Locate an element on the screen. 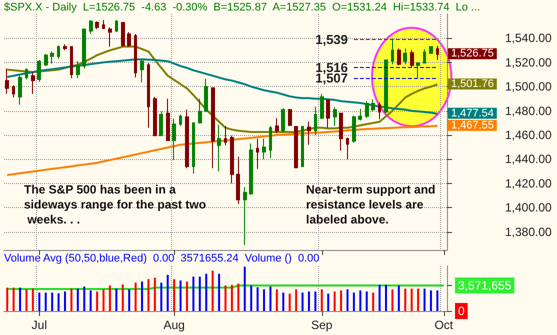 The image size is (557, 335). data-label: 1,501.76 is located at coordinates (472, 84).